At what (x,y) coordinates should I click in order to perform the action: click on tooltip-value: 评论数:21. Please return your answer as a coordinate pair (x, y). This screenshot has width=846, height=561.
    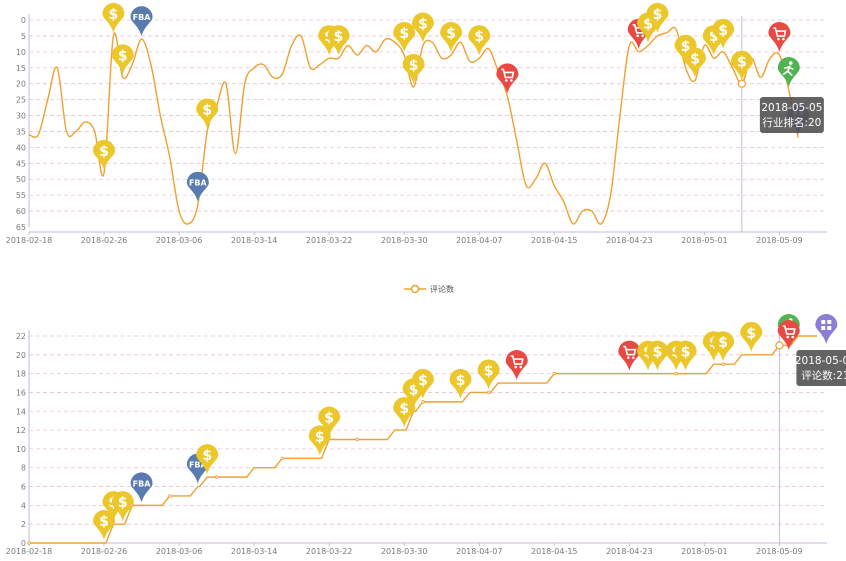
    Looking at the image, I should click on (823, 375).